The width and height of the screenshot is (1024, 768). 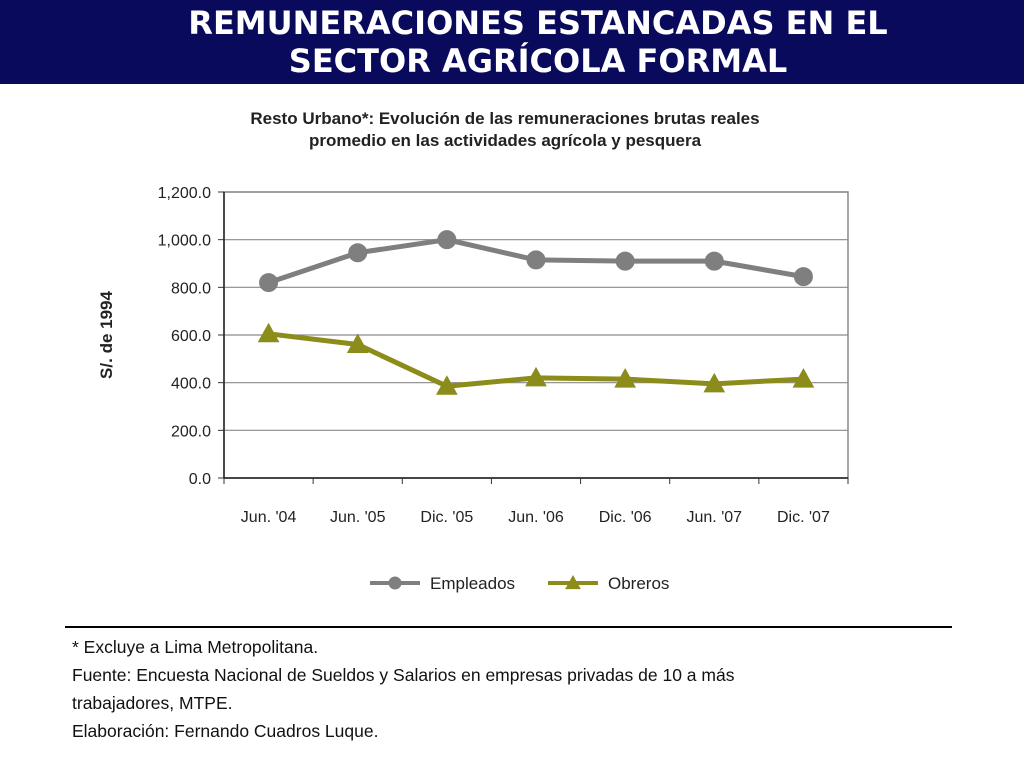 What do you see at coordinates (191, 288) in the screenshot?
I see `y-tick-label: 800.0` at bounding box center [191, 288].